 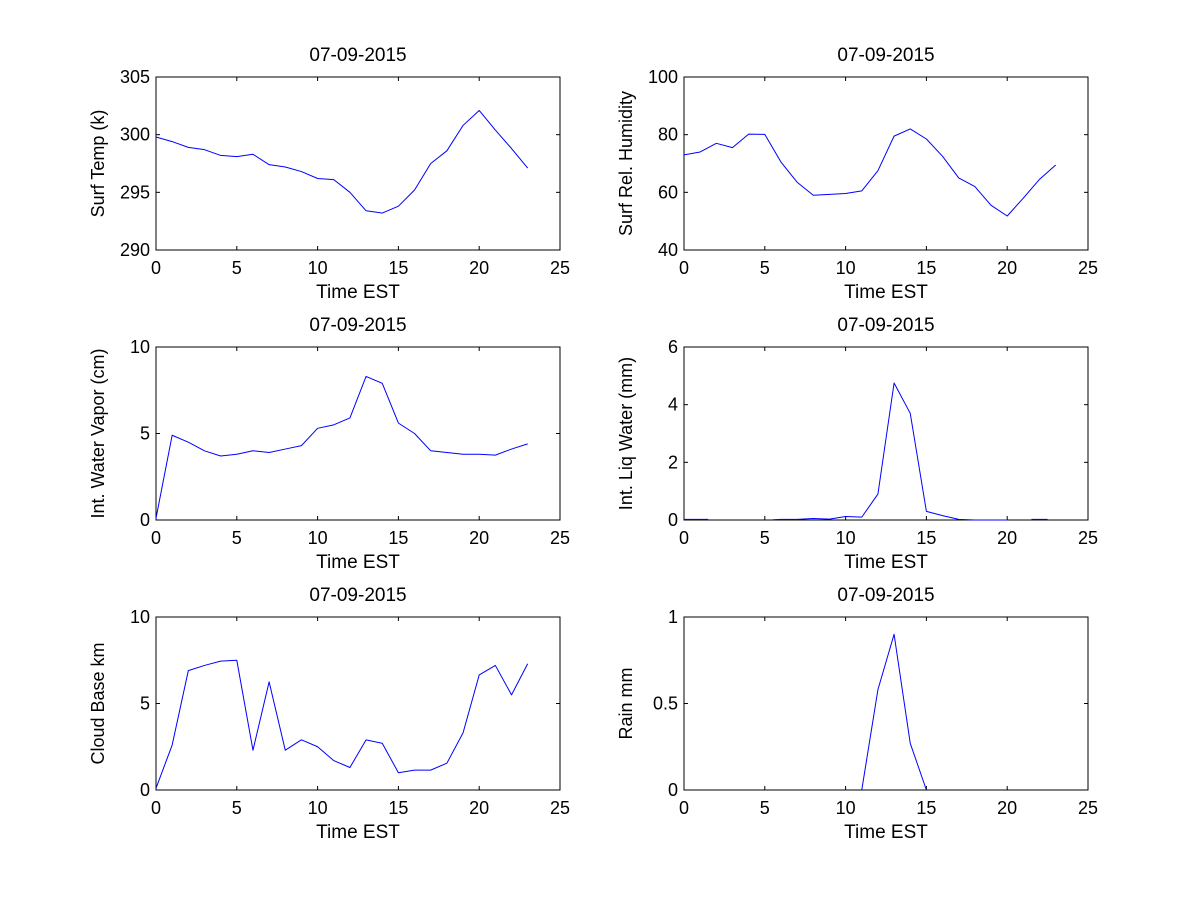 What do you see at coordinates (673, 617) in the screenshot?
I see `y-tick-label: 1` at bounding box center [673, 617].